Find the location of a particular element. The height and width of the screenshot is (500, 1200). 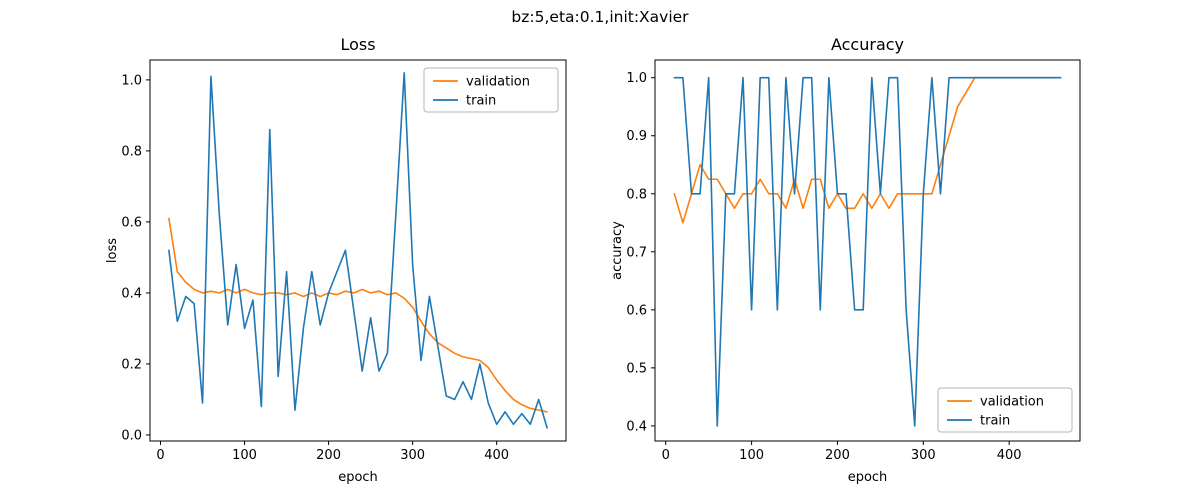

axes-title: Accuracy is located at coordinates (867, 44).